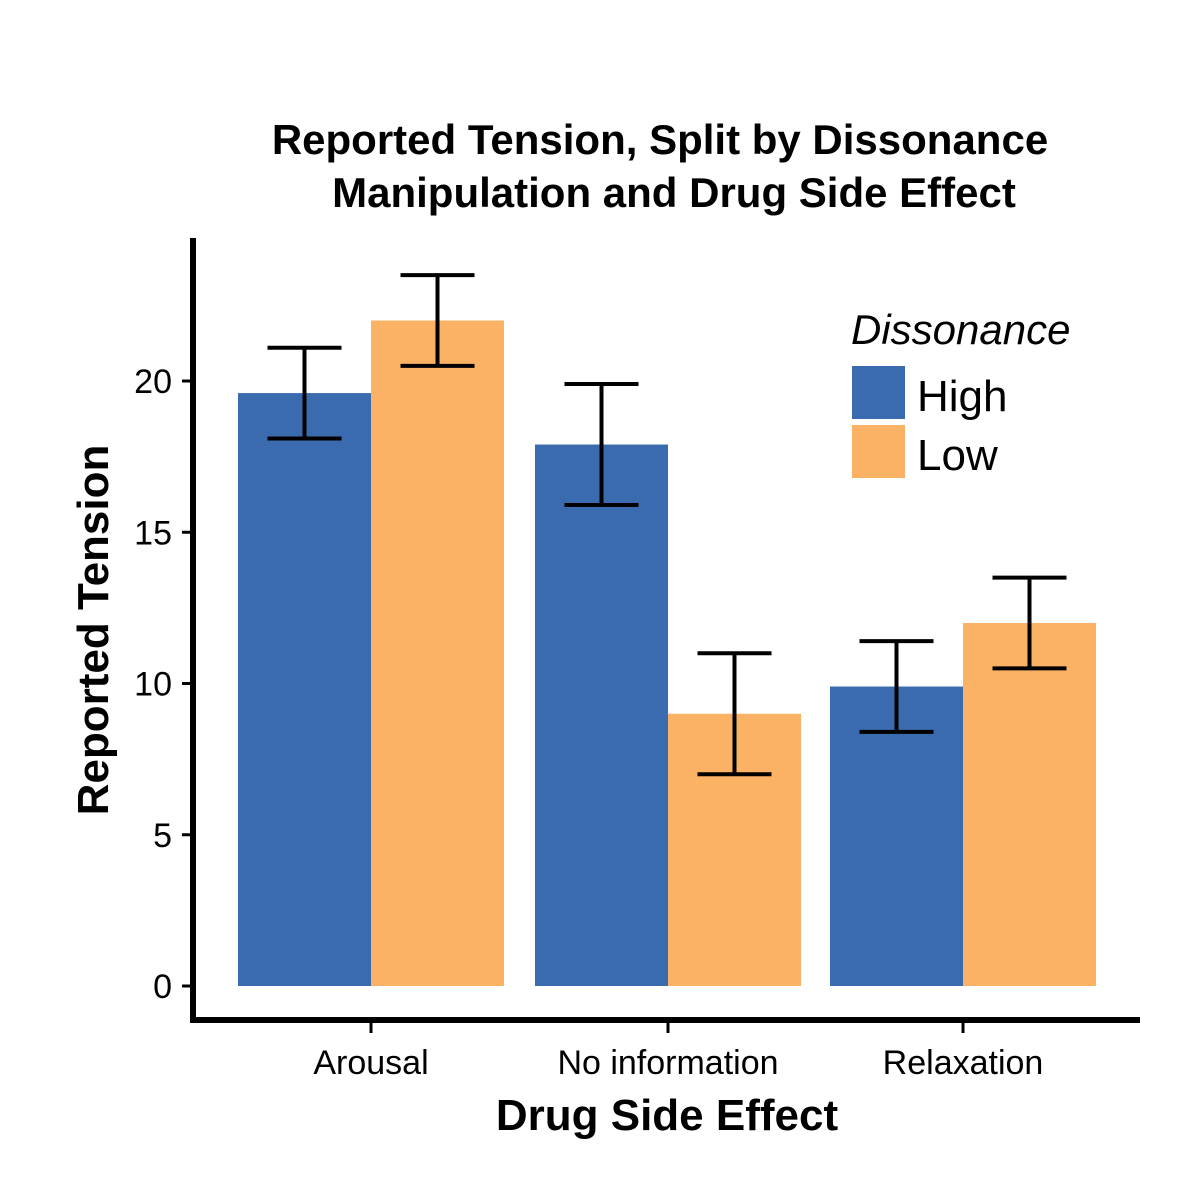 The height and width of the screenshot is (1200, 1200). I want to click on legend-title: Dissonance, so click(960, 329).